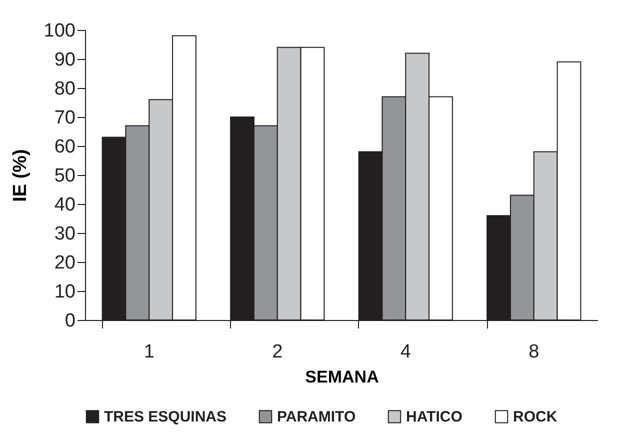 The image size is (633, 434). I want to click on legend-label: TRES ESQUINAS, so click(165, 417).